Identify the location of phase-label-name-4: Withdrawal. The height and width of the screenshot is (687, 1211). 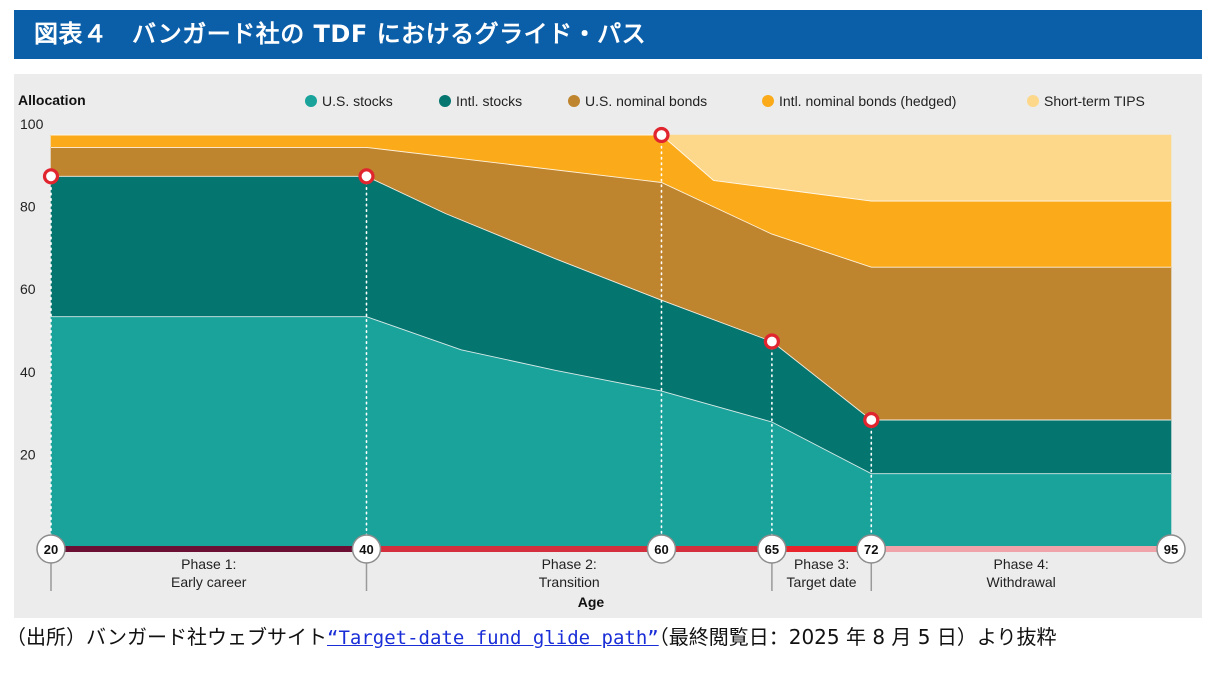
(1021, 582).